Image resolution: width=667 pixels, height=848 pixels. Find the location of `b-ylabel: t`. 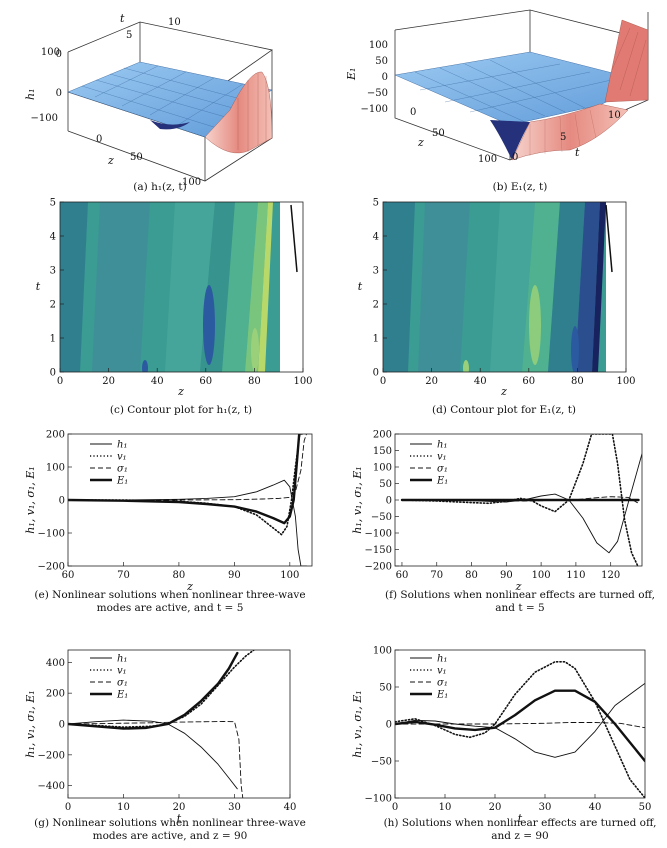

b-ylabel: t is located at coordinates (577, 152).